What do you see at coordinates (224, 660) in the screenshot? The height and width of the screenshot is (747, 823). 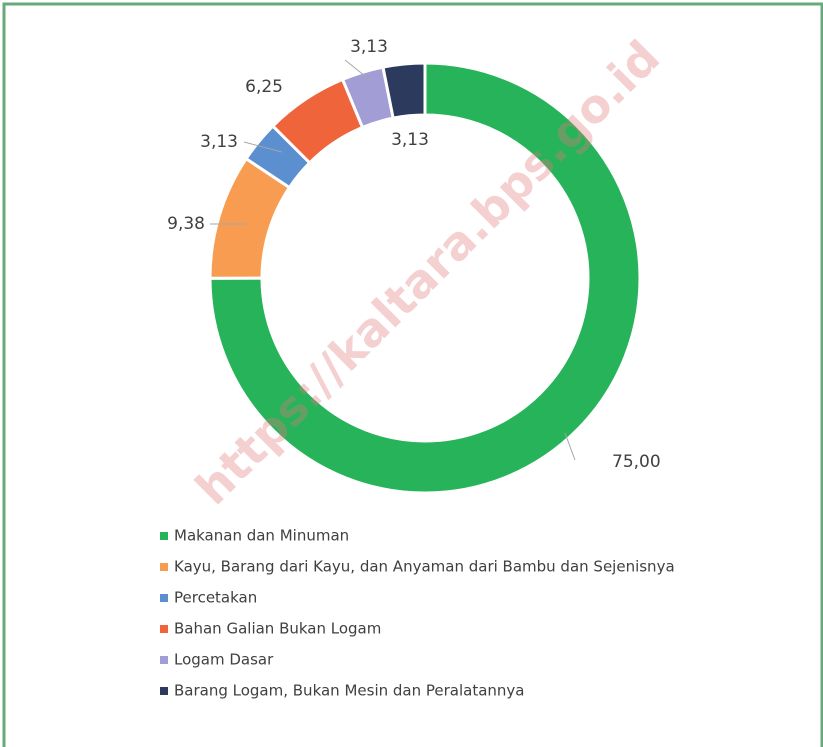 I see `legend-label: Logam Dasar` at bounding box center [224, 660].